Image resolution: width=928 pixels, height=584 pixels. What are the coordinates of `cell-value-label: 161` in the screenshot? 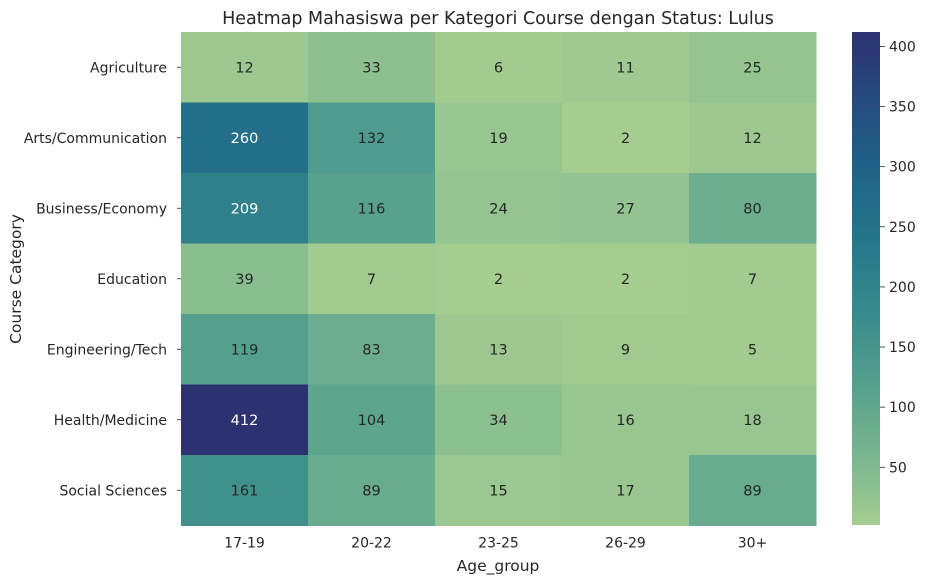 It's located at (245, 491).